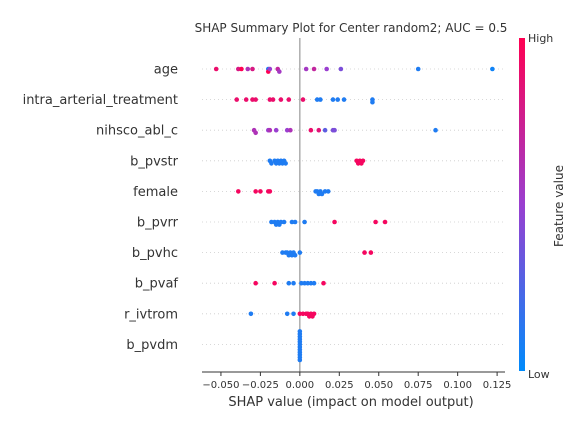  What do you see at coordinates (260, 385) in the screenshot?
I see `x-tick-label: −0.025` at bounding box center [260, 385].